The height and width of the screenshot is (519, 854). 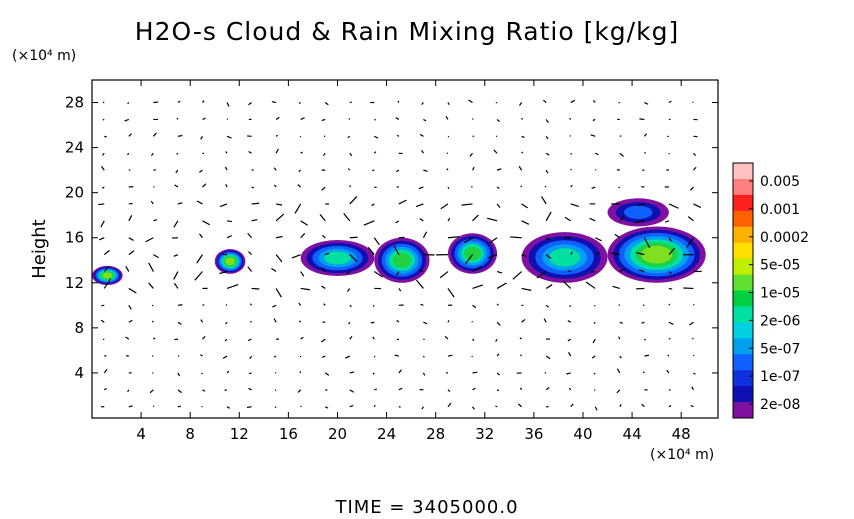 I want to click on cloud-contour-band, so click(x=337, y=258).